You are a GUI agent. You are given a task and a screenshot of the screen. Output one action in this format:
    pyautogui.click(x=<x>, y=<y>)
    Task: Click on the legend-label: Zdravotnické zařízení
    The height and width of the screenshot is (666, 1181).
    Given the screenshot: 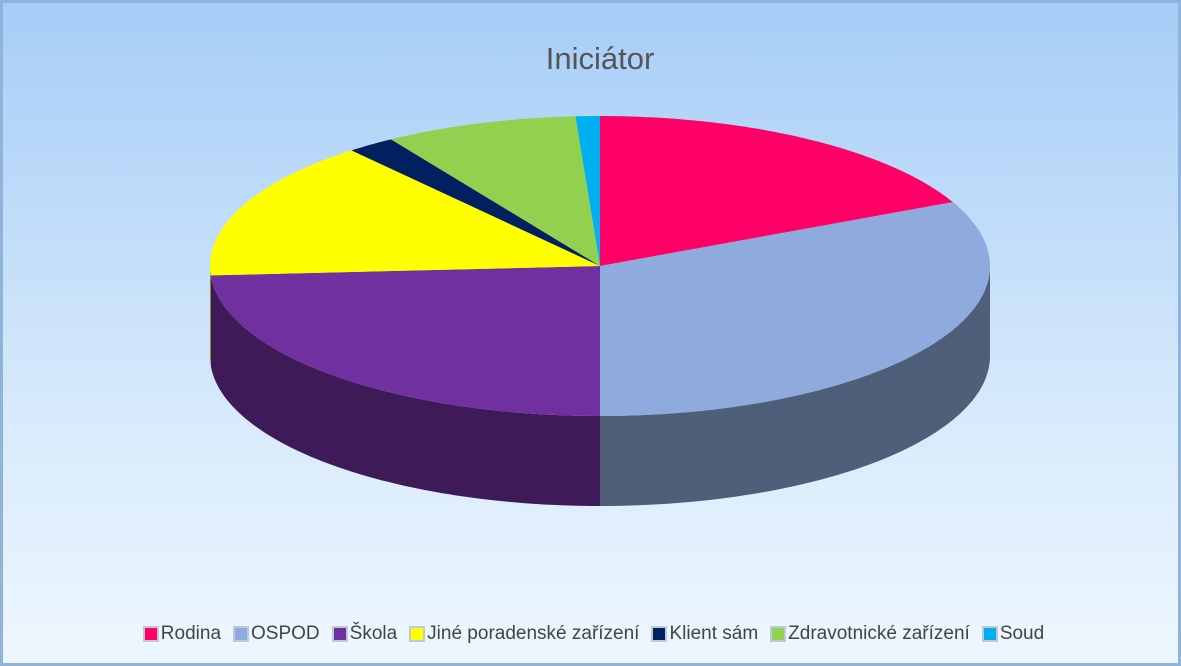 What is the action you would take?
    pyautogui.click(x=879, y=633)
    